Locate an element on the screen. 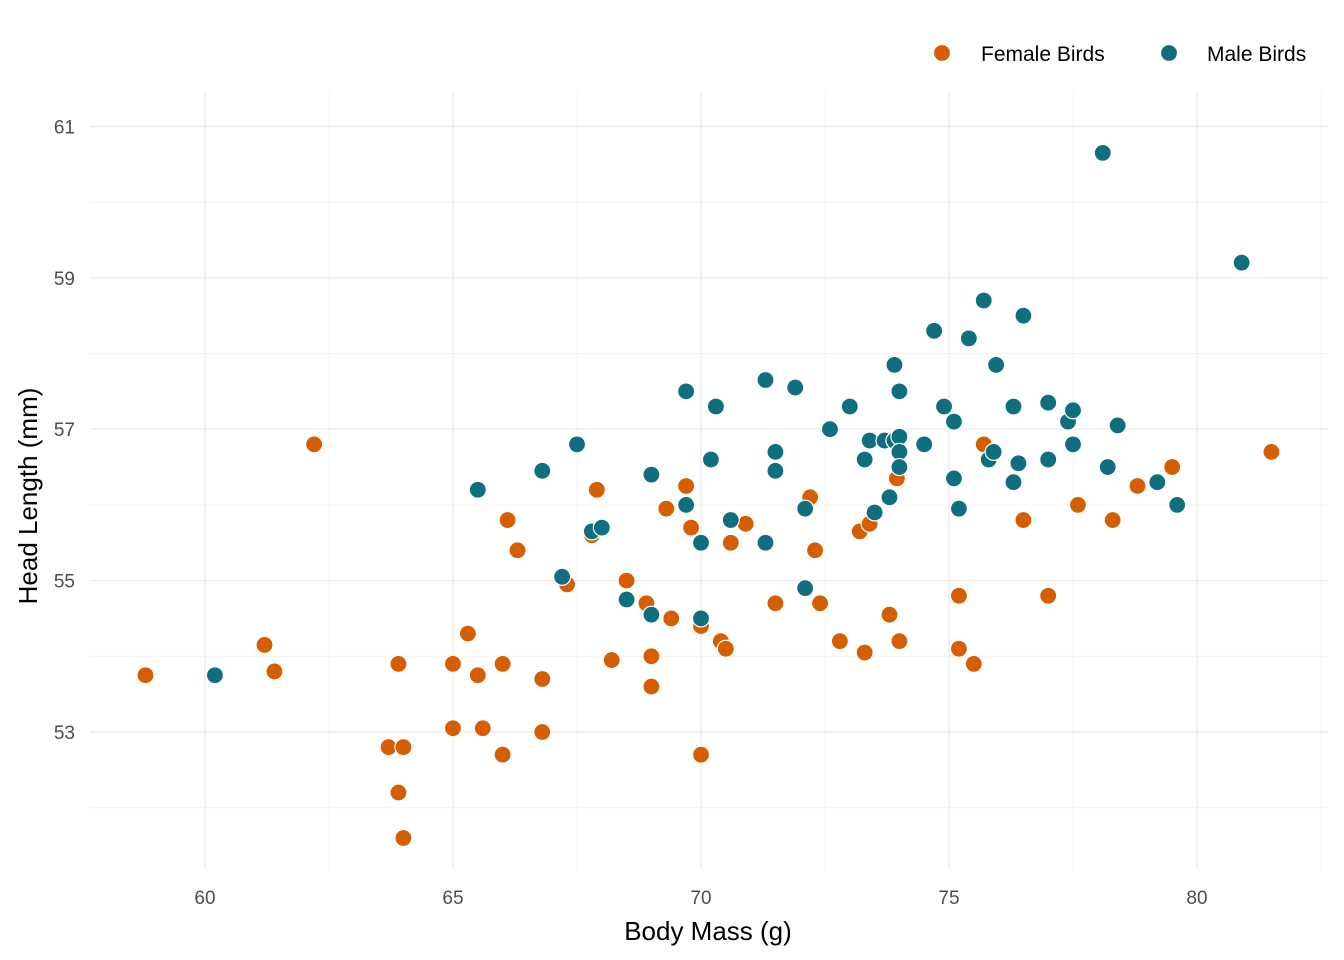 Image resolution: width=1344 pixels, height=960 pixels. y-tick-labels: 53 55 57 59 61 is located at coordinates (64, 430).